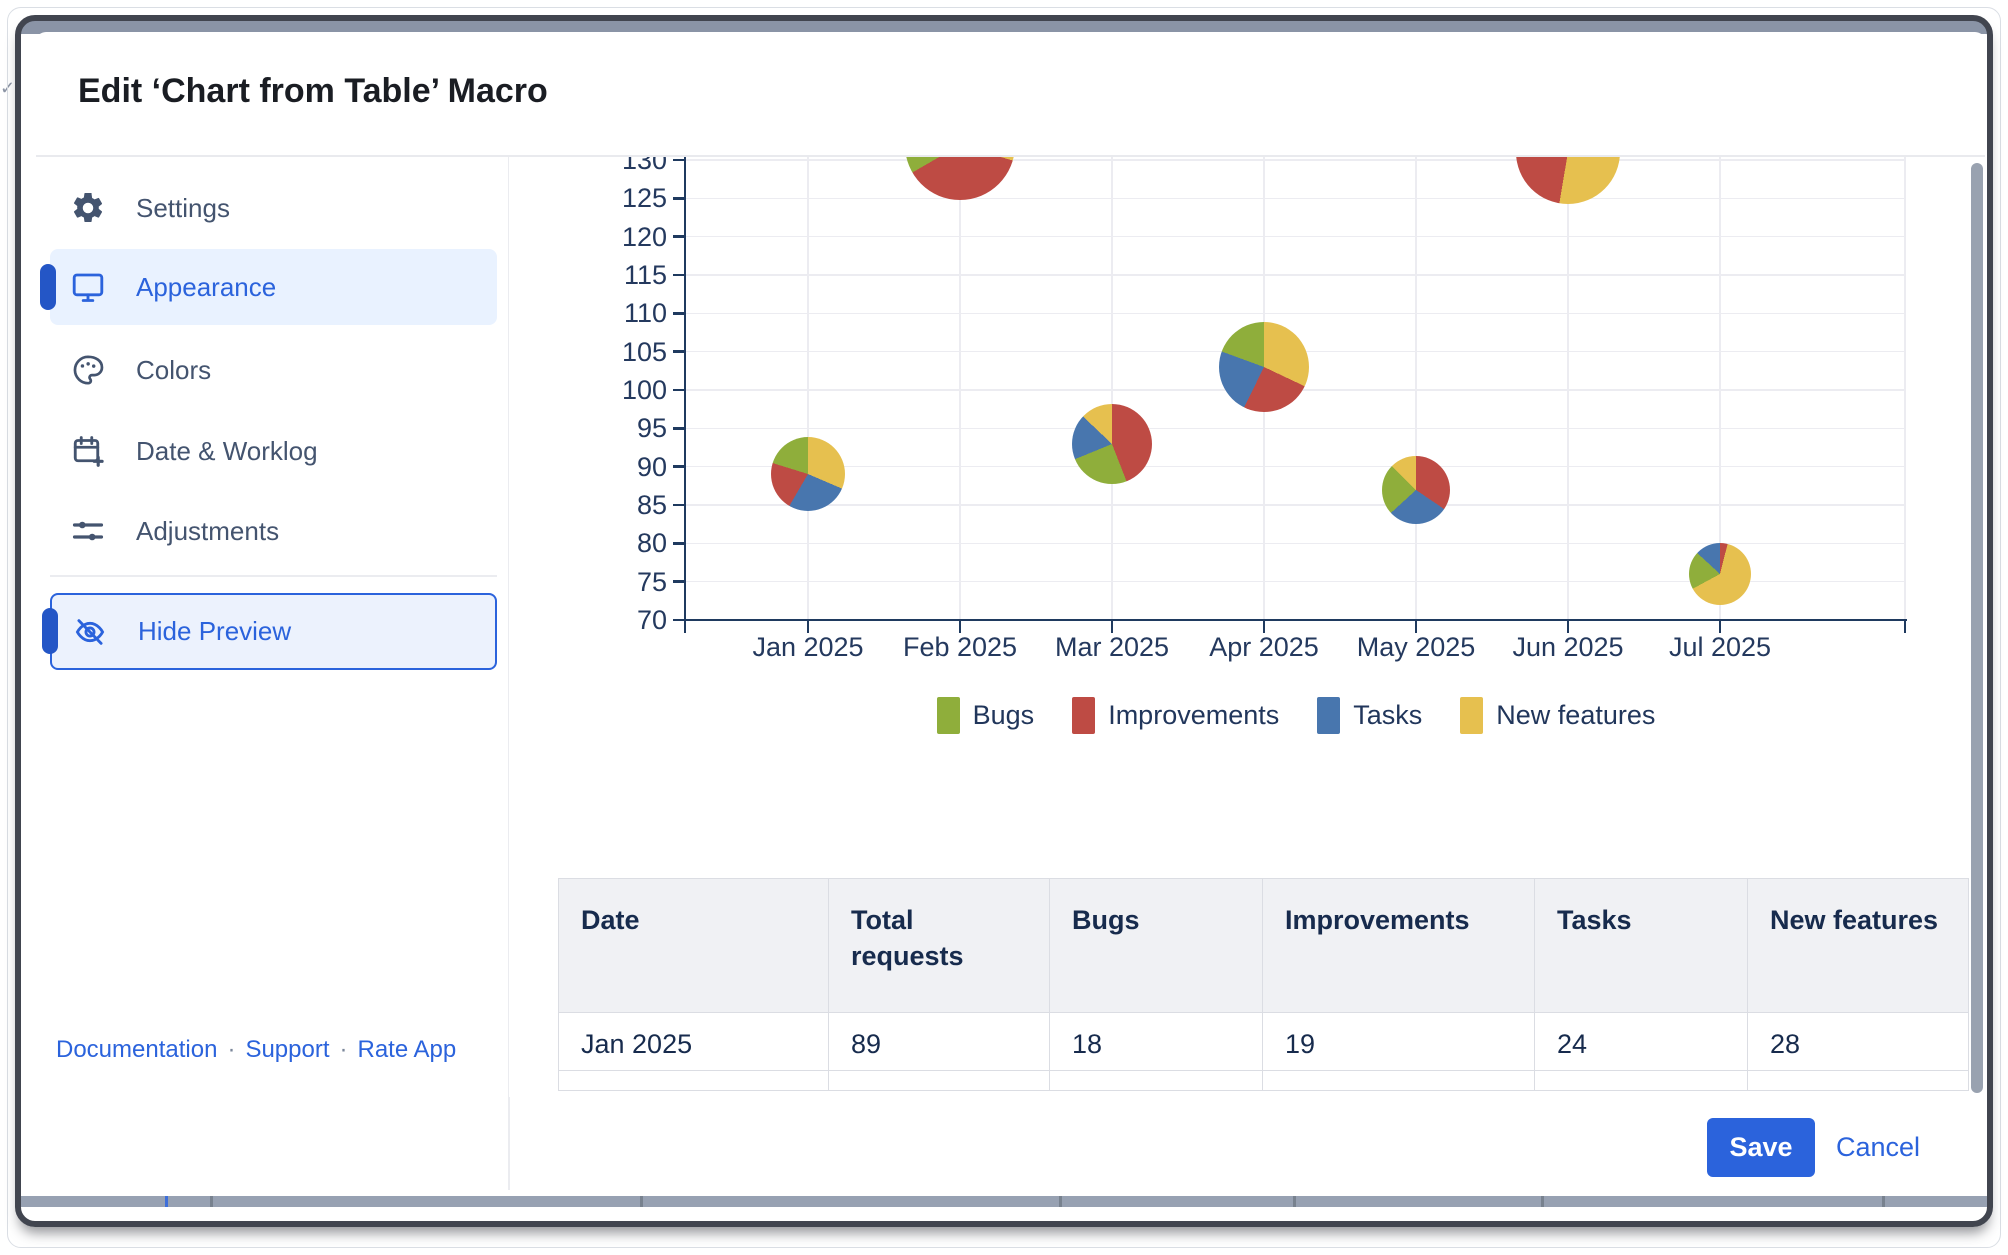 This screenshot has height=1255, width=2008. Describe the element at coordinates (407, 1049) in the screenshot. I see `footer-link-rate-app: Rate App` at that location.